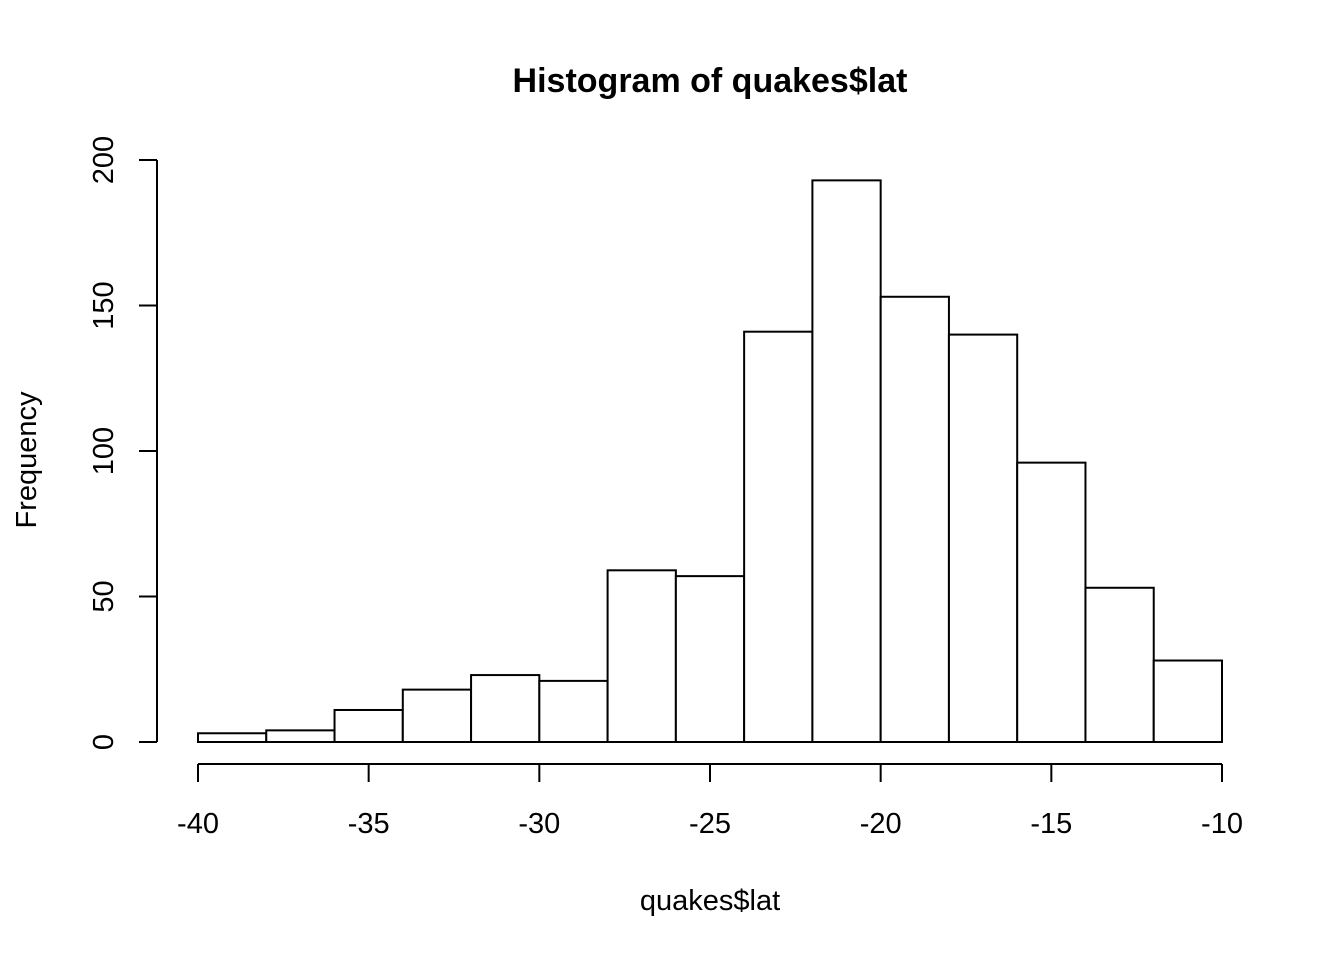 This screenshot has width=1344, height=960. I want to click on x-tick-label: -40, so click(198, 824).